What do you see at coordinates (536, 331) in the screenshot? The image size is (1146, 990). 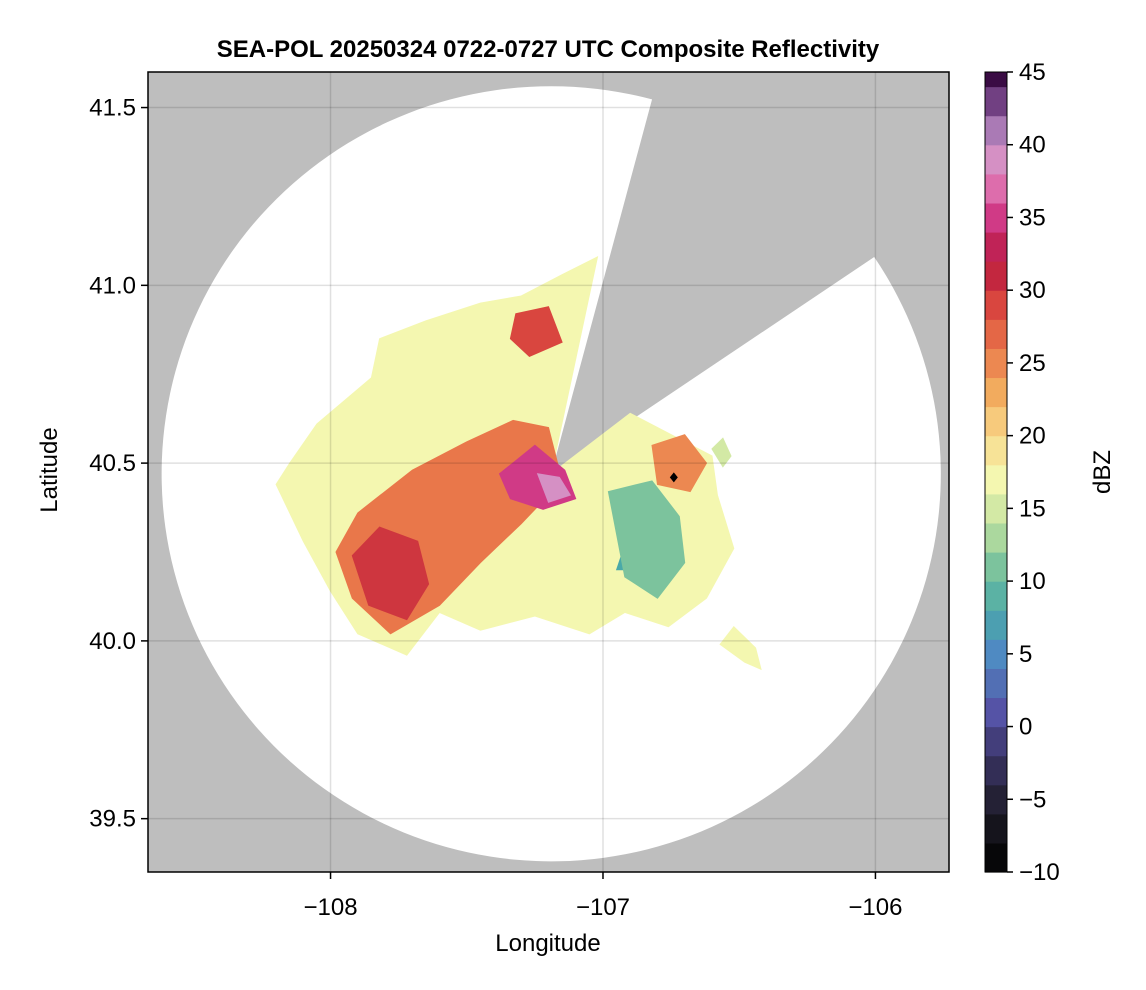 I see `echo-north-cell` at bounding box center [536, 331].